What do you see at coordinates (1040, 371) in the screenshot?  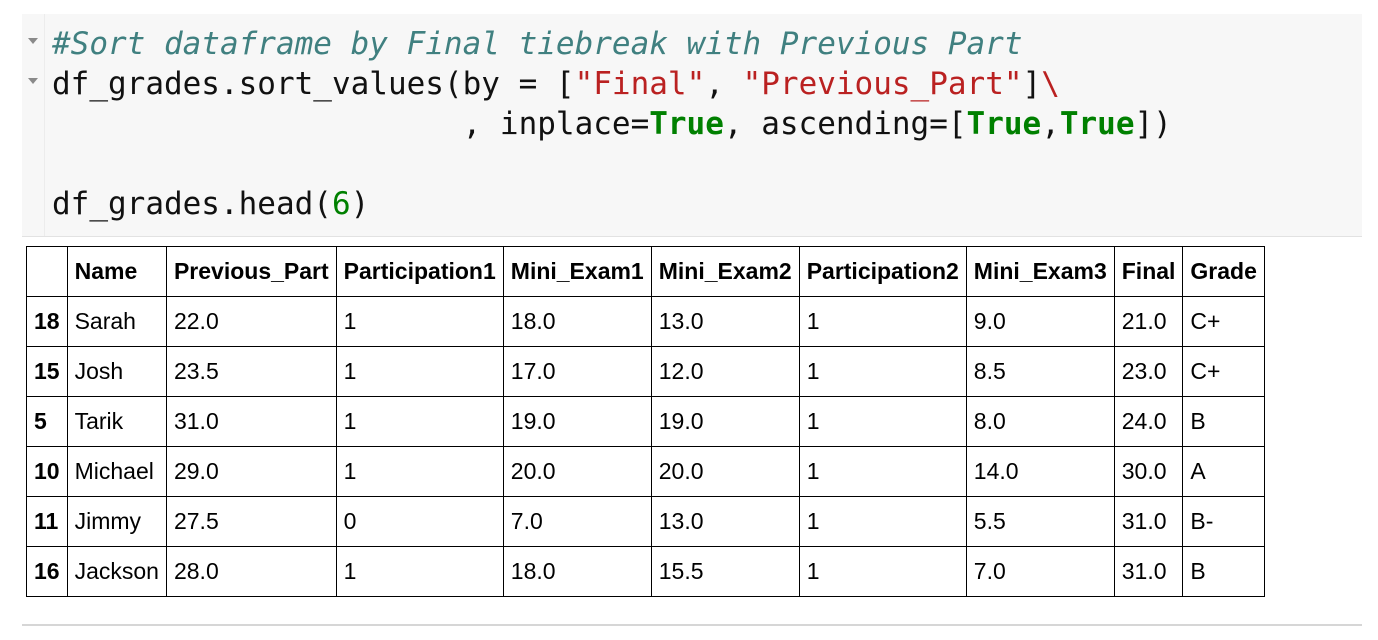 I see `cell-mini-exam3: 8.5` at bounding box center [1040, 371].